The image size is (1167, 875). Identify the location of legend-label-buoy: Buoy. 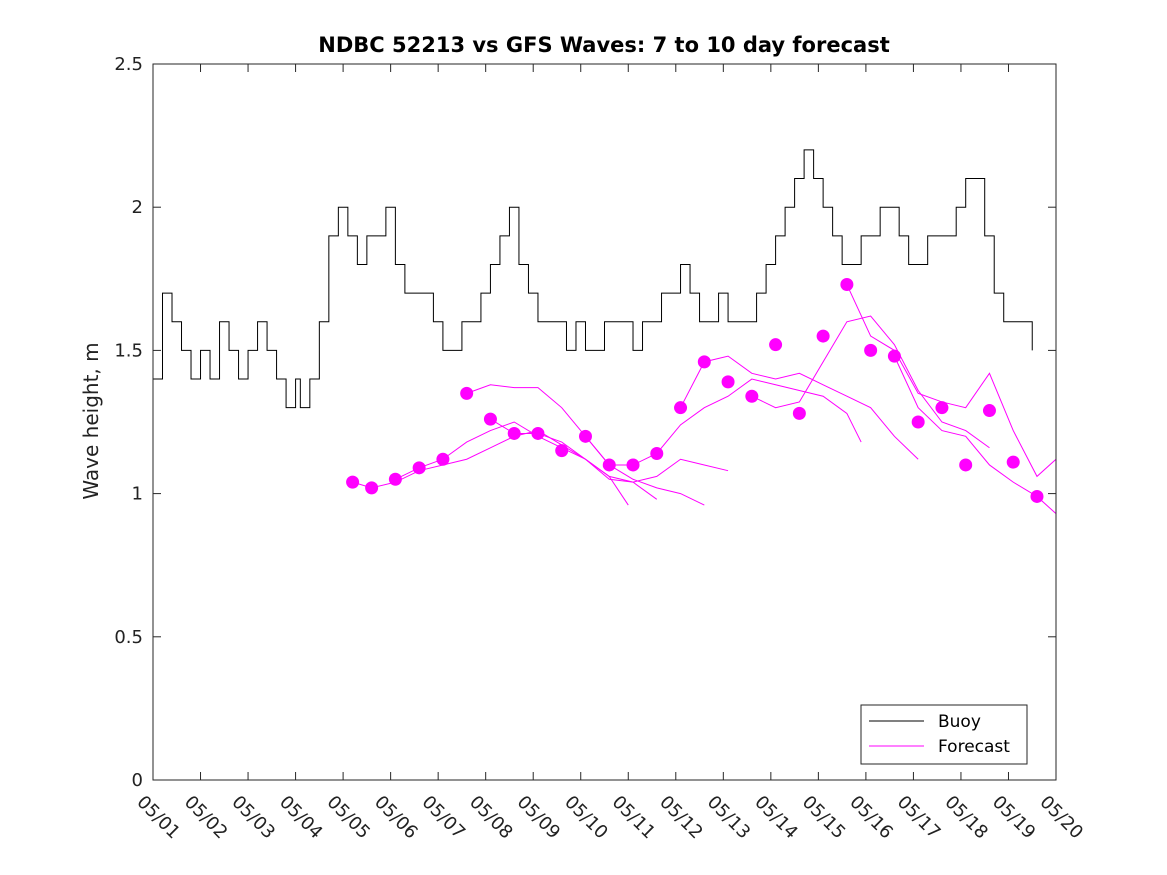
(959, 722).